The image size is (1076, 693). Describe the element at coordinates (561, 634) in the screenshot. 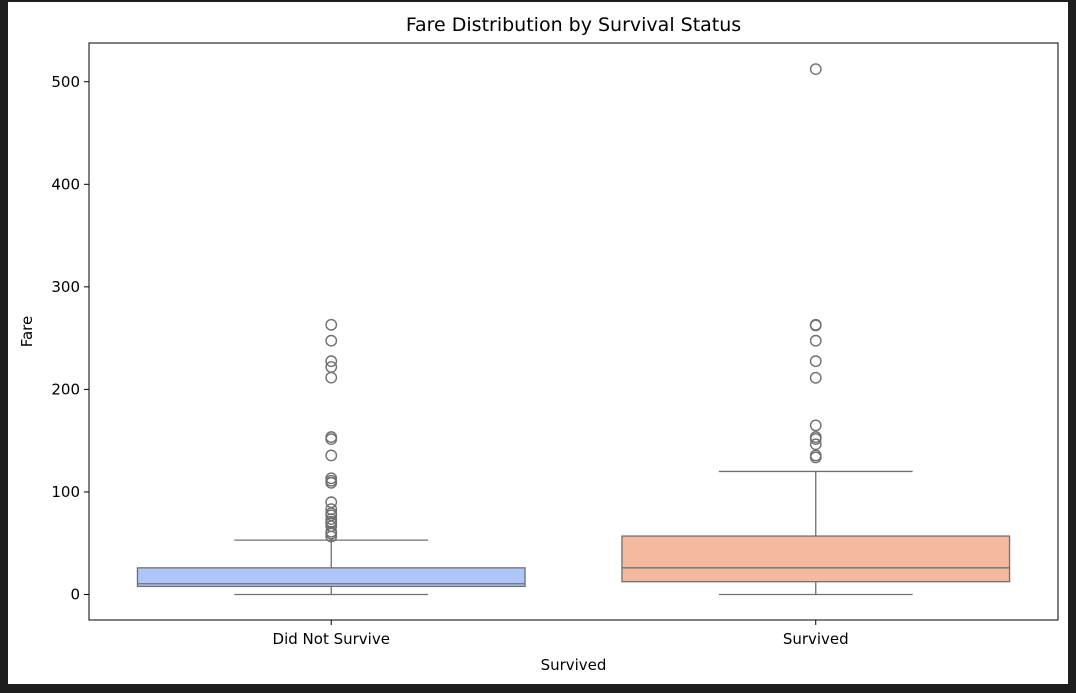

I see `x-axis-ticks: Did Not Survive Survived` at that location.